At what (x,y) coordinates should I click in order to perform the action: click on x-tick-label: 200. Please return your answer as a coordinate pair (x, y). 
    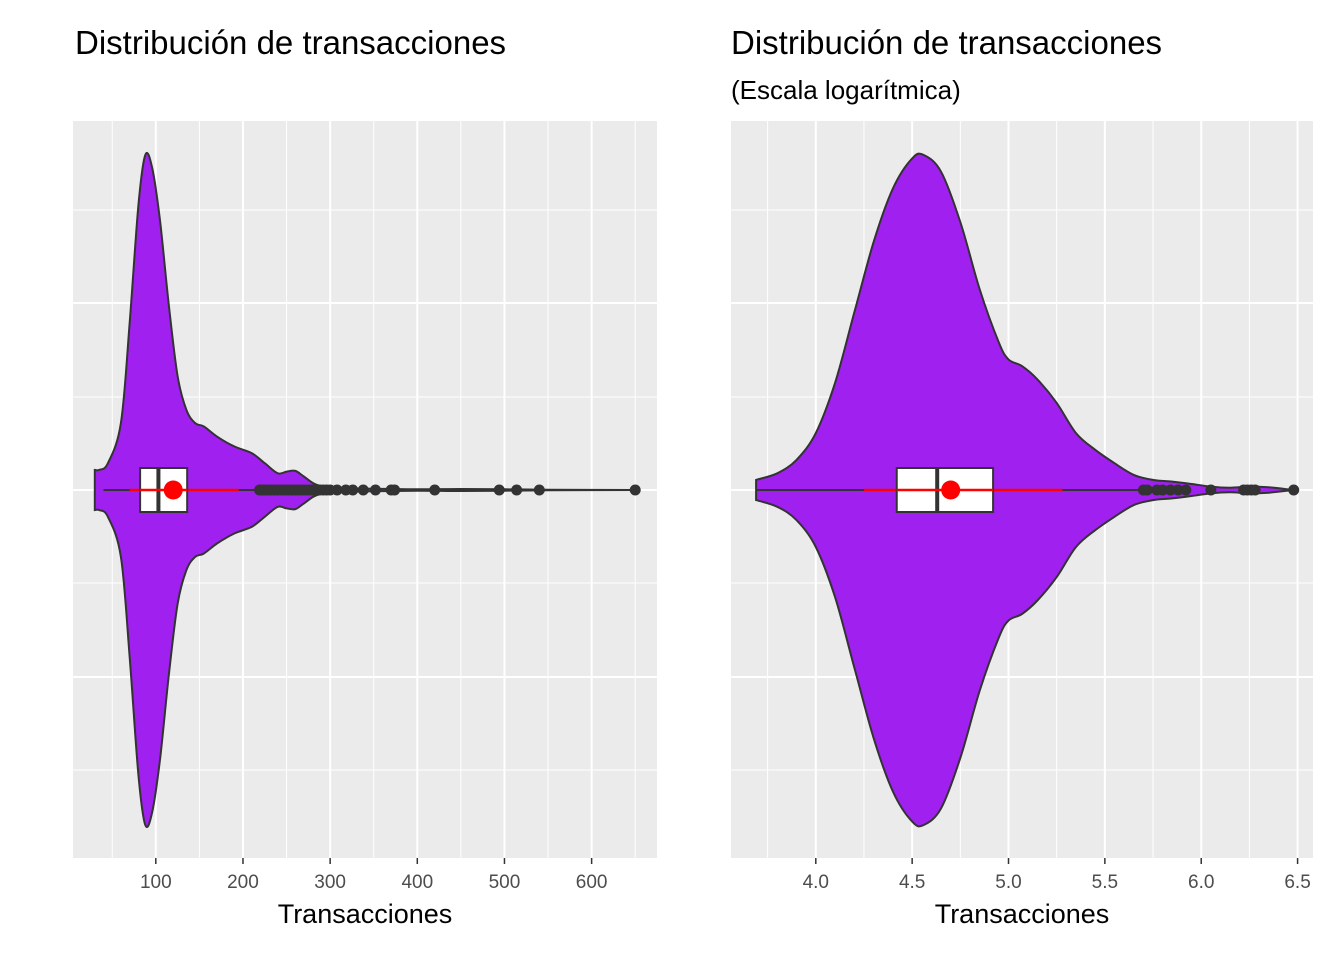
    Looking at the image, I should click on (243, 882).